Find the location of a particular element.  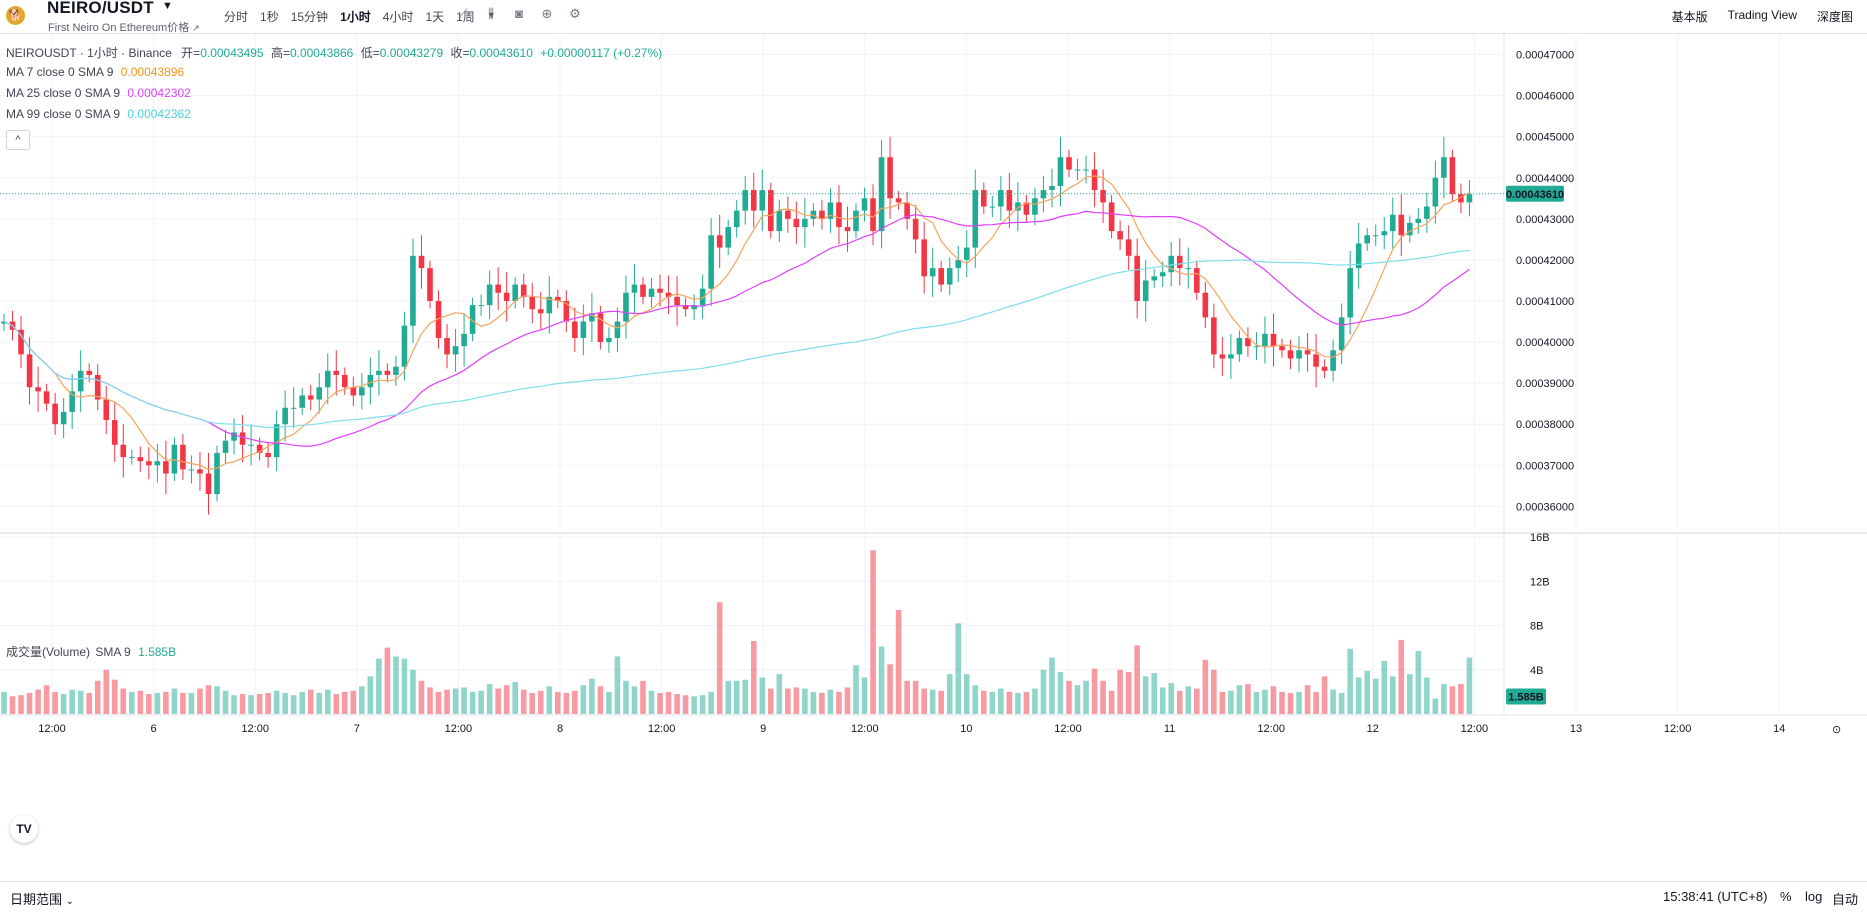

price-tick-label: 0.00041000 is located at coordinates (1545, 302).